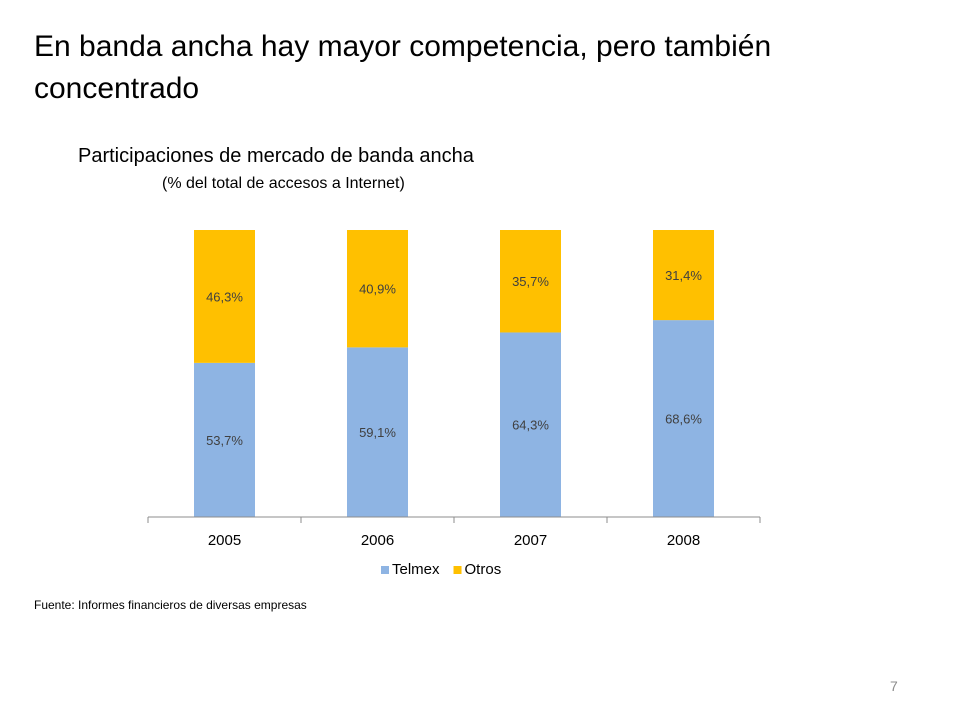  I want to click on data-label-telmex-2008: 68,6%, so click(683, 419).